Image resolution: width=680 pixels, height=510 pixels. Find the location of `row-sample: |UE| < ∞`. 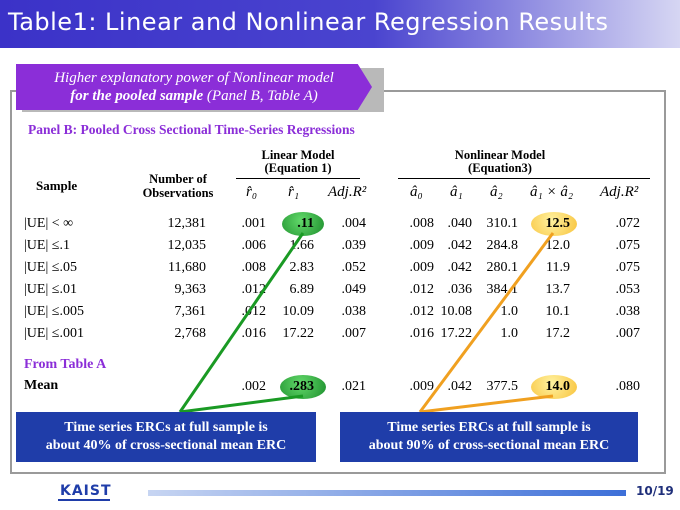

row-sample: |UE| < ∞ is located at coordinates (49, 223).